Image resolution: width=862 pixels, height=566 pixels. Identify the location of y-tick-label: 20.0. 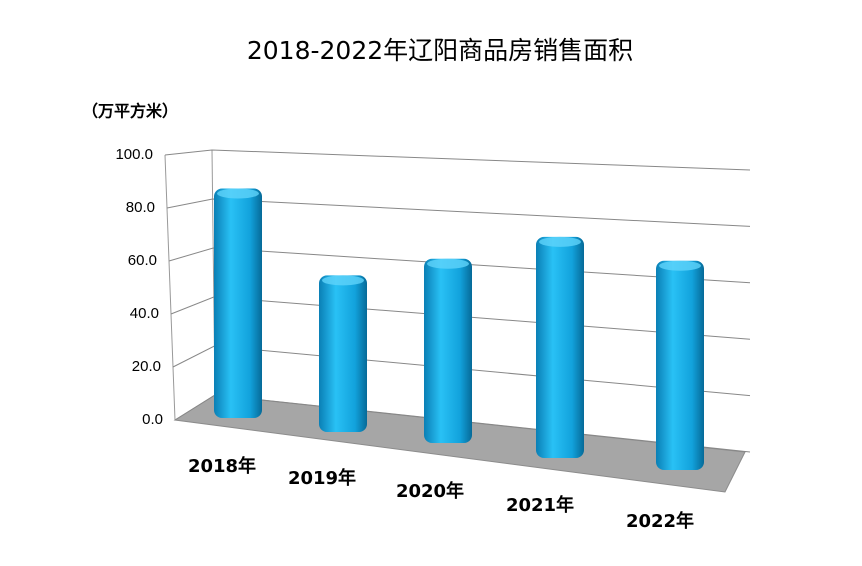
(146, 366).